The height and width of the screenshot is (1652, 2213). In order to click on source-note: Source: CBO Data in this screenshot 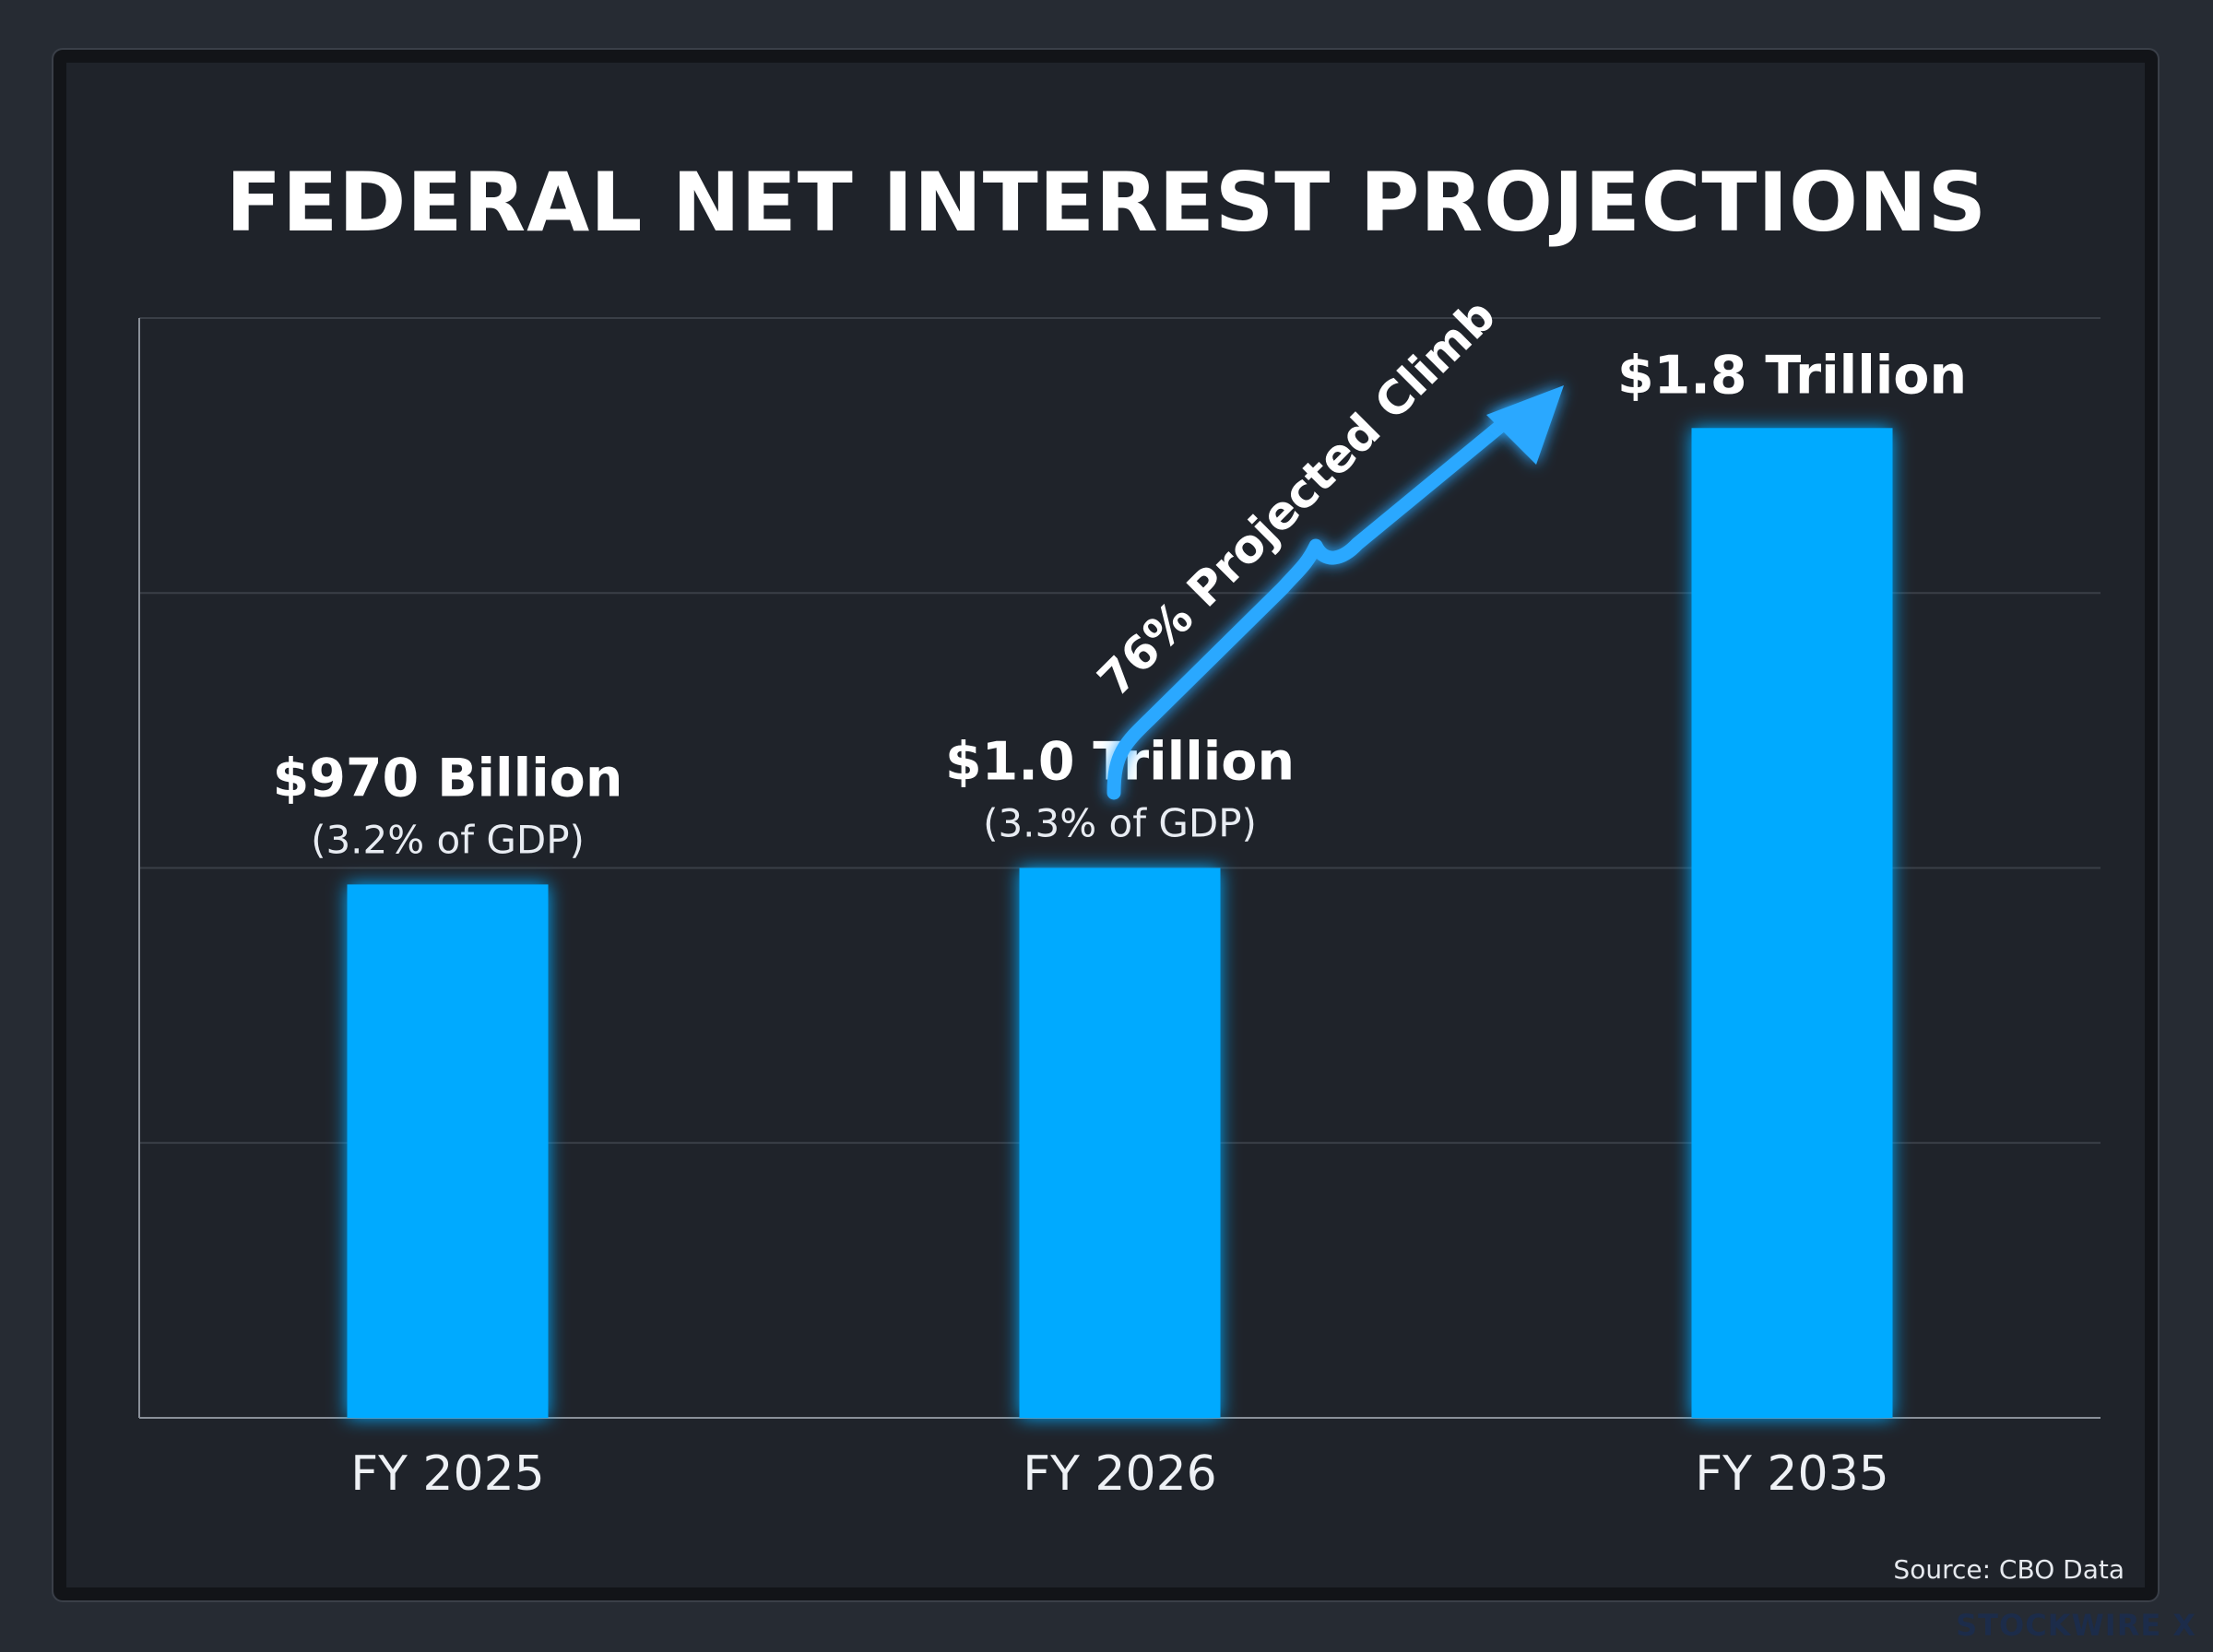, I will do `click(2008, 1569)`.